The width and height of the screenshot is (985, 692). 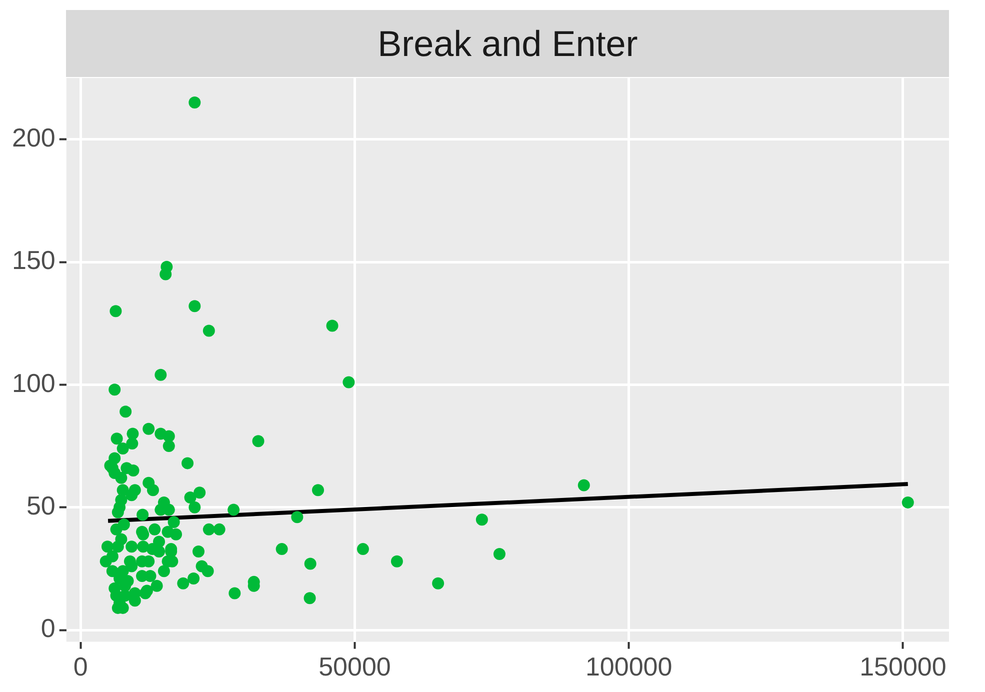 I want to click on y-tick-label: 100, so click(x=34, y=383).